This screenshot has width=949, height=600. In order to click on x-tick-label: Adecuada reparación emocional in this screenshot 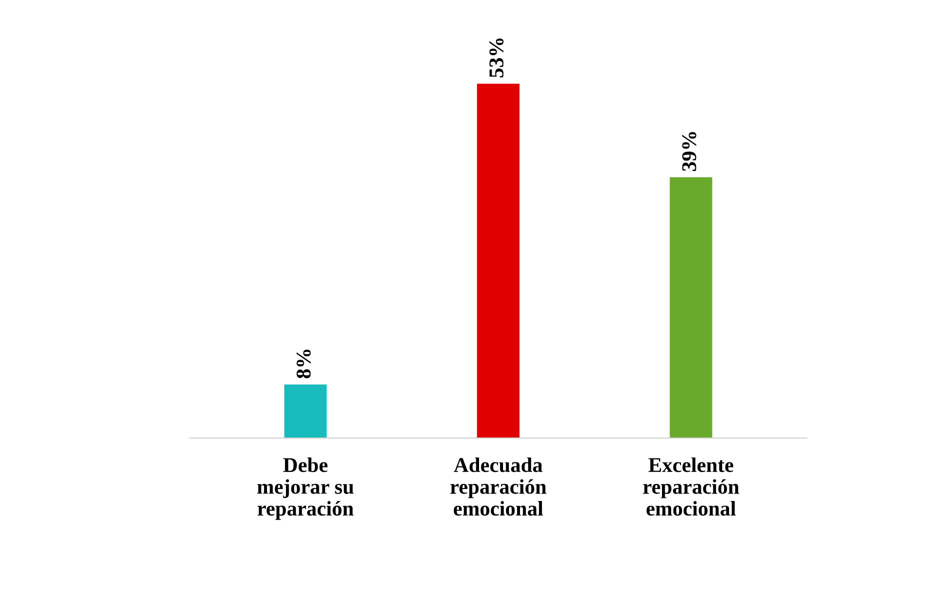, I will do `click(498, 486)`.